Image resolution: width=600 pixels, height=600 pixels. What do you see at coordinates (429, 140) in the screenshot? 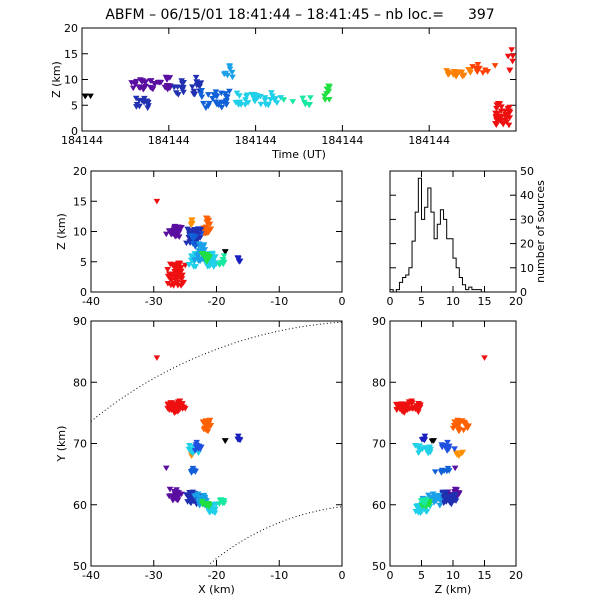
I see `x-tick-label: 184144` at bounding box center [429, 140].